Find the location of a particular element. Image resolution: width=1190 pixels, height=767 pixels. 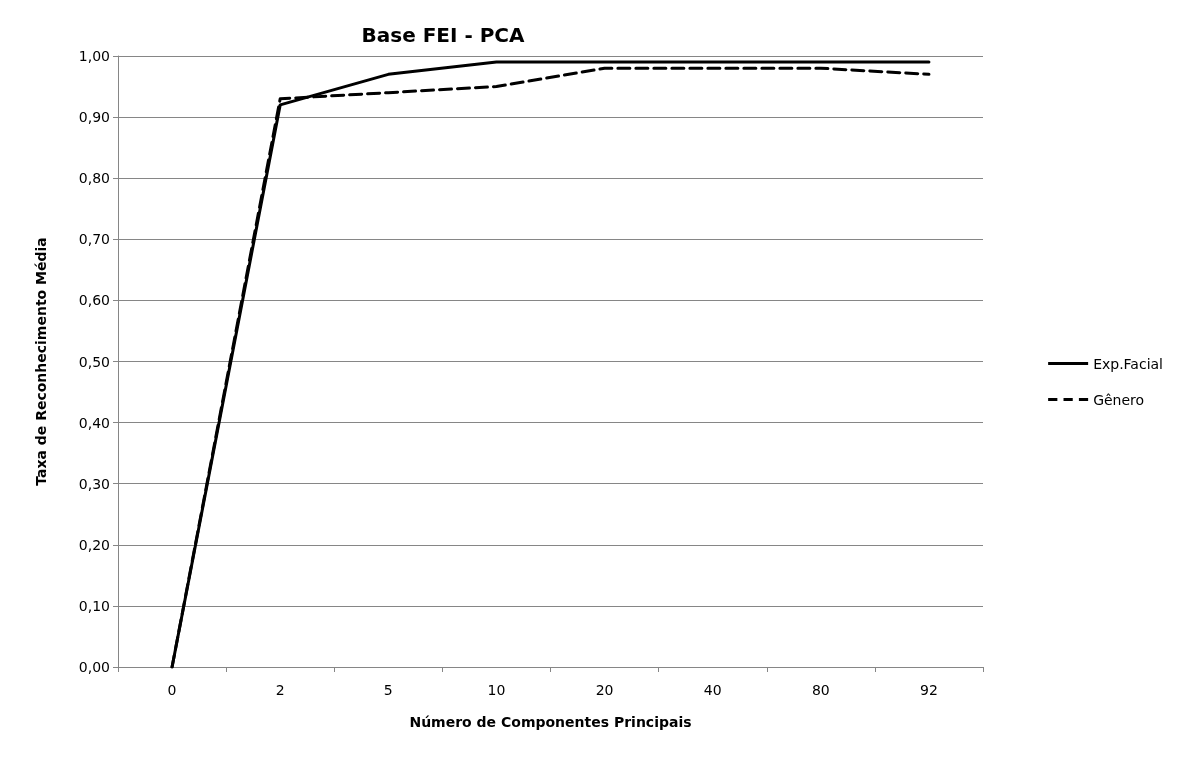

y-axis-title: Taxa de Reconhecimento Média is located at coordinates (41, 361).